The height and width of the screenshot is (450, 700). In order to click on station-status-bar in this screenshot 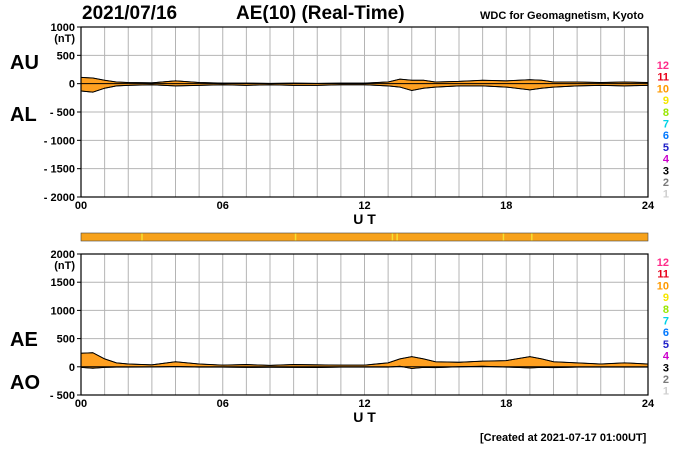, I will do `click(364, 237)`.